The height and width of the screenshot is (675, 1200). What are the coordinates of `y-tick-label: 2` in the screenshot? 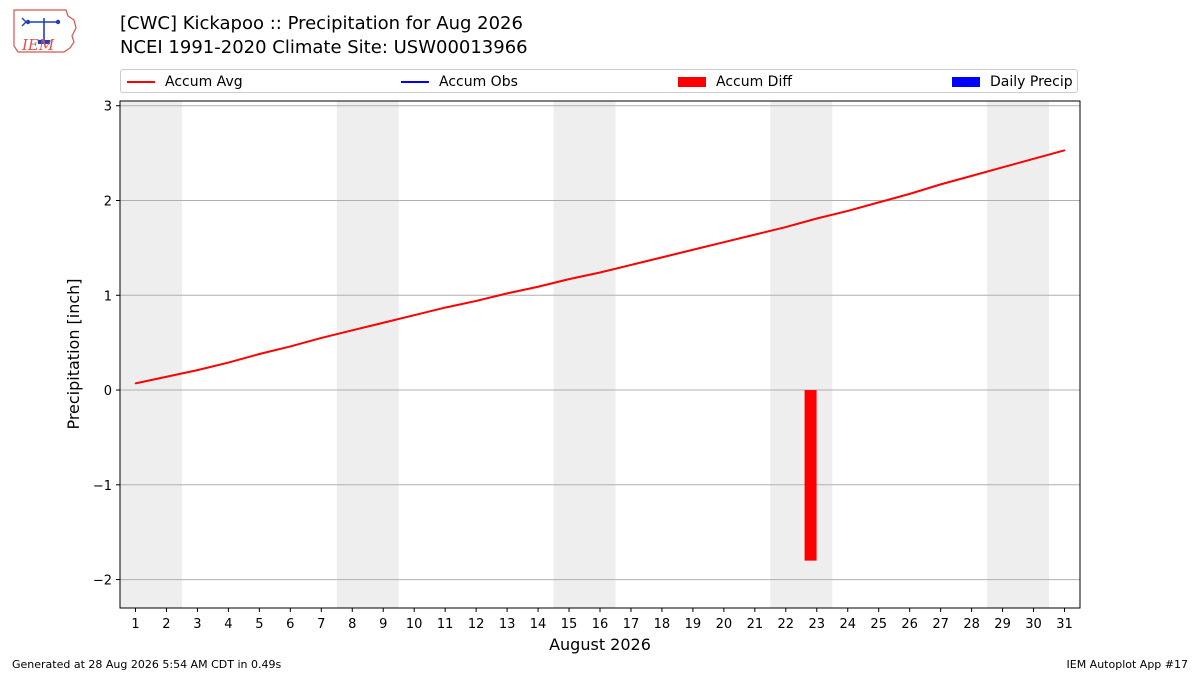 It's located at (108, 202).